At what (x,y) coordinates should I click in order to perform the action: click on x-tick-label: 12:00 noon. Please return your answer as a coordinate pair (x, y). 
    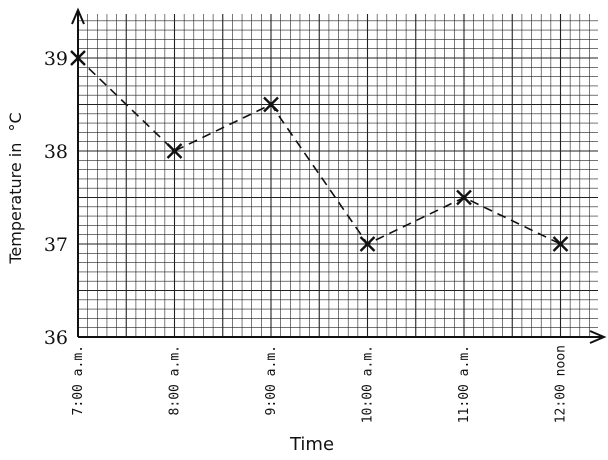
    Looking at the image, I should click on (561, 384).